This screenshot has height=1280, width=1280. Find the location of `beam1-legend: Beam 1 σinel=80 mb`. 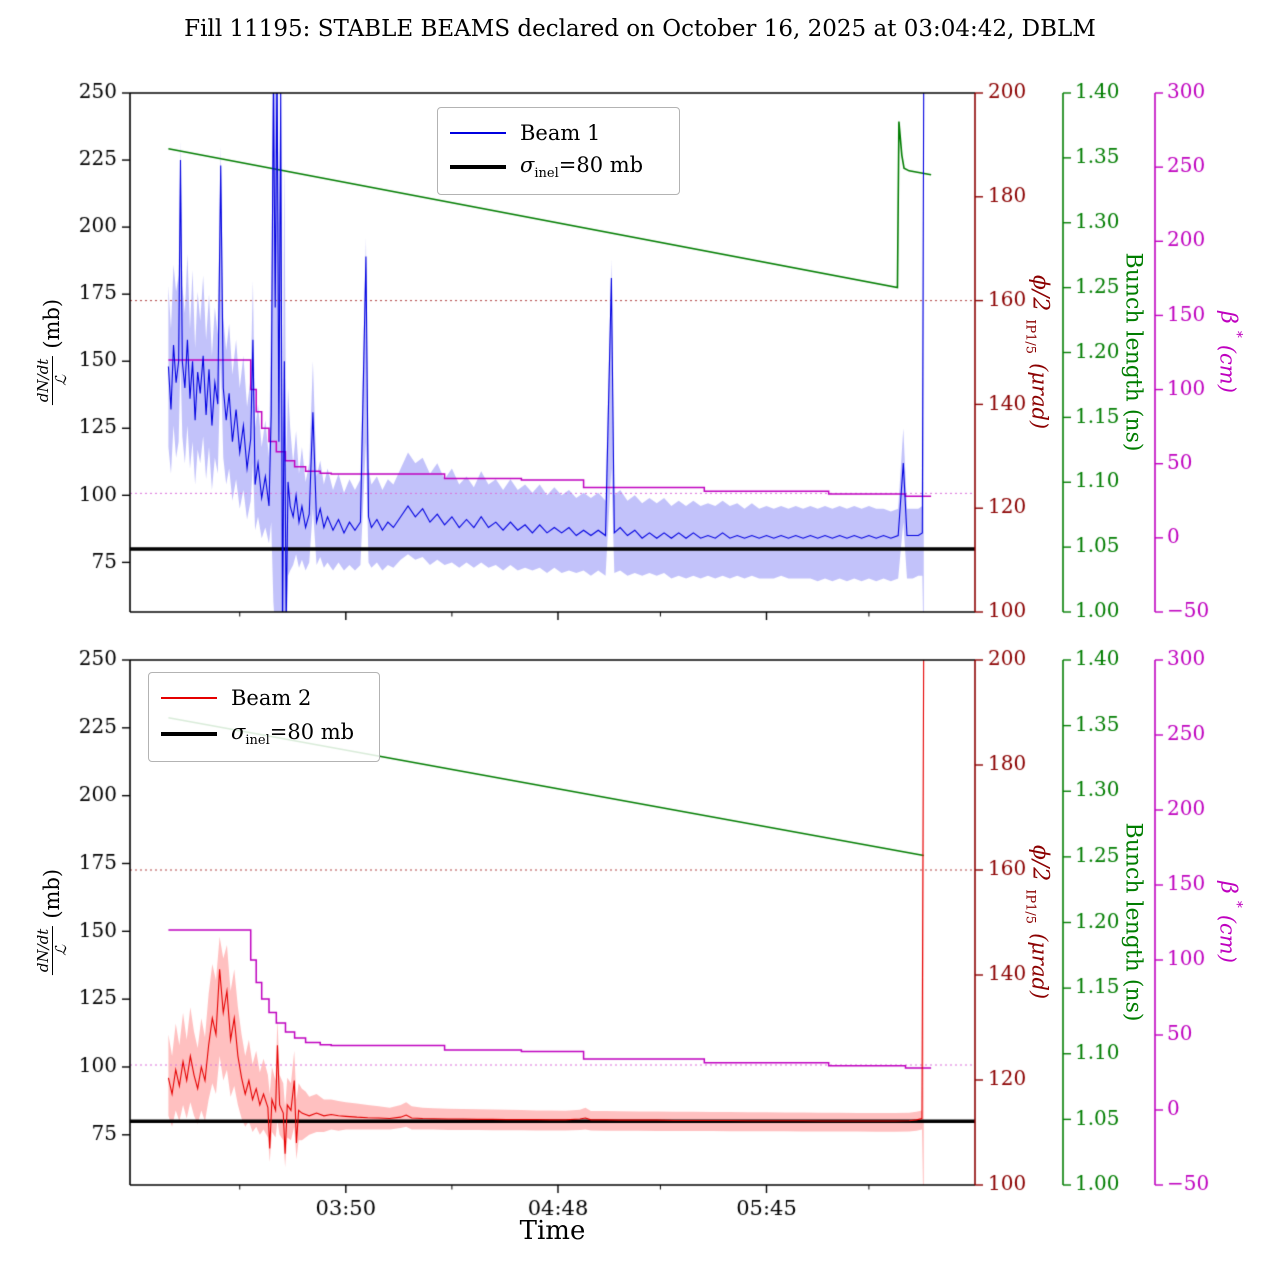

beam1-legend: Beam 1 σinel=80 mb is located at coordinates (558, 151).